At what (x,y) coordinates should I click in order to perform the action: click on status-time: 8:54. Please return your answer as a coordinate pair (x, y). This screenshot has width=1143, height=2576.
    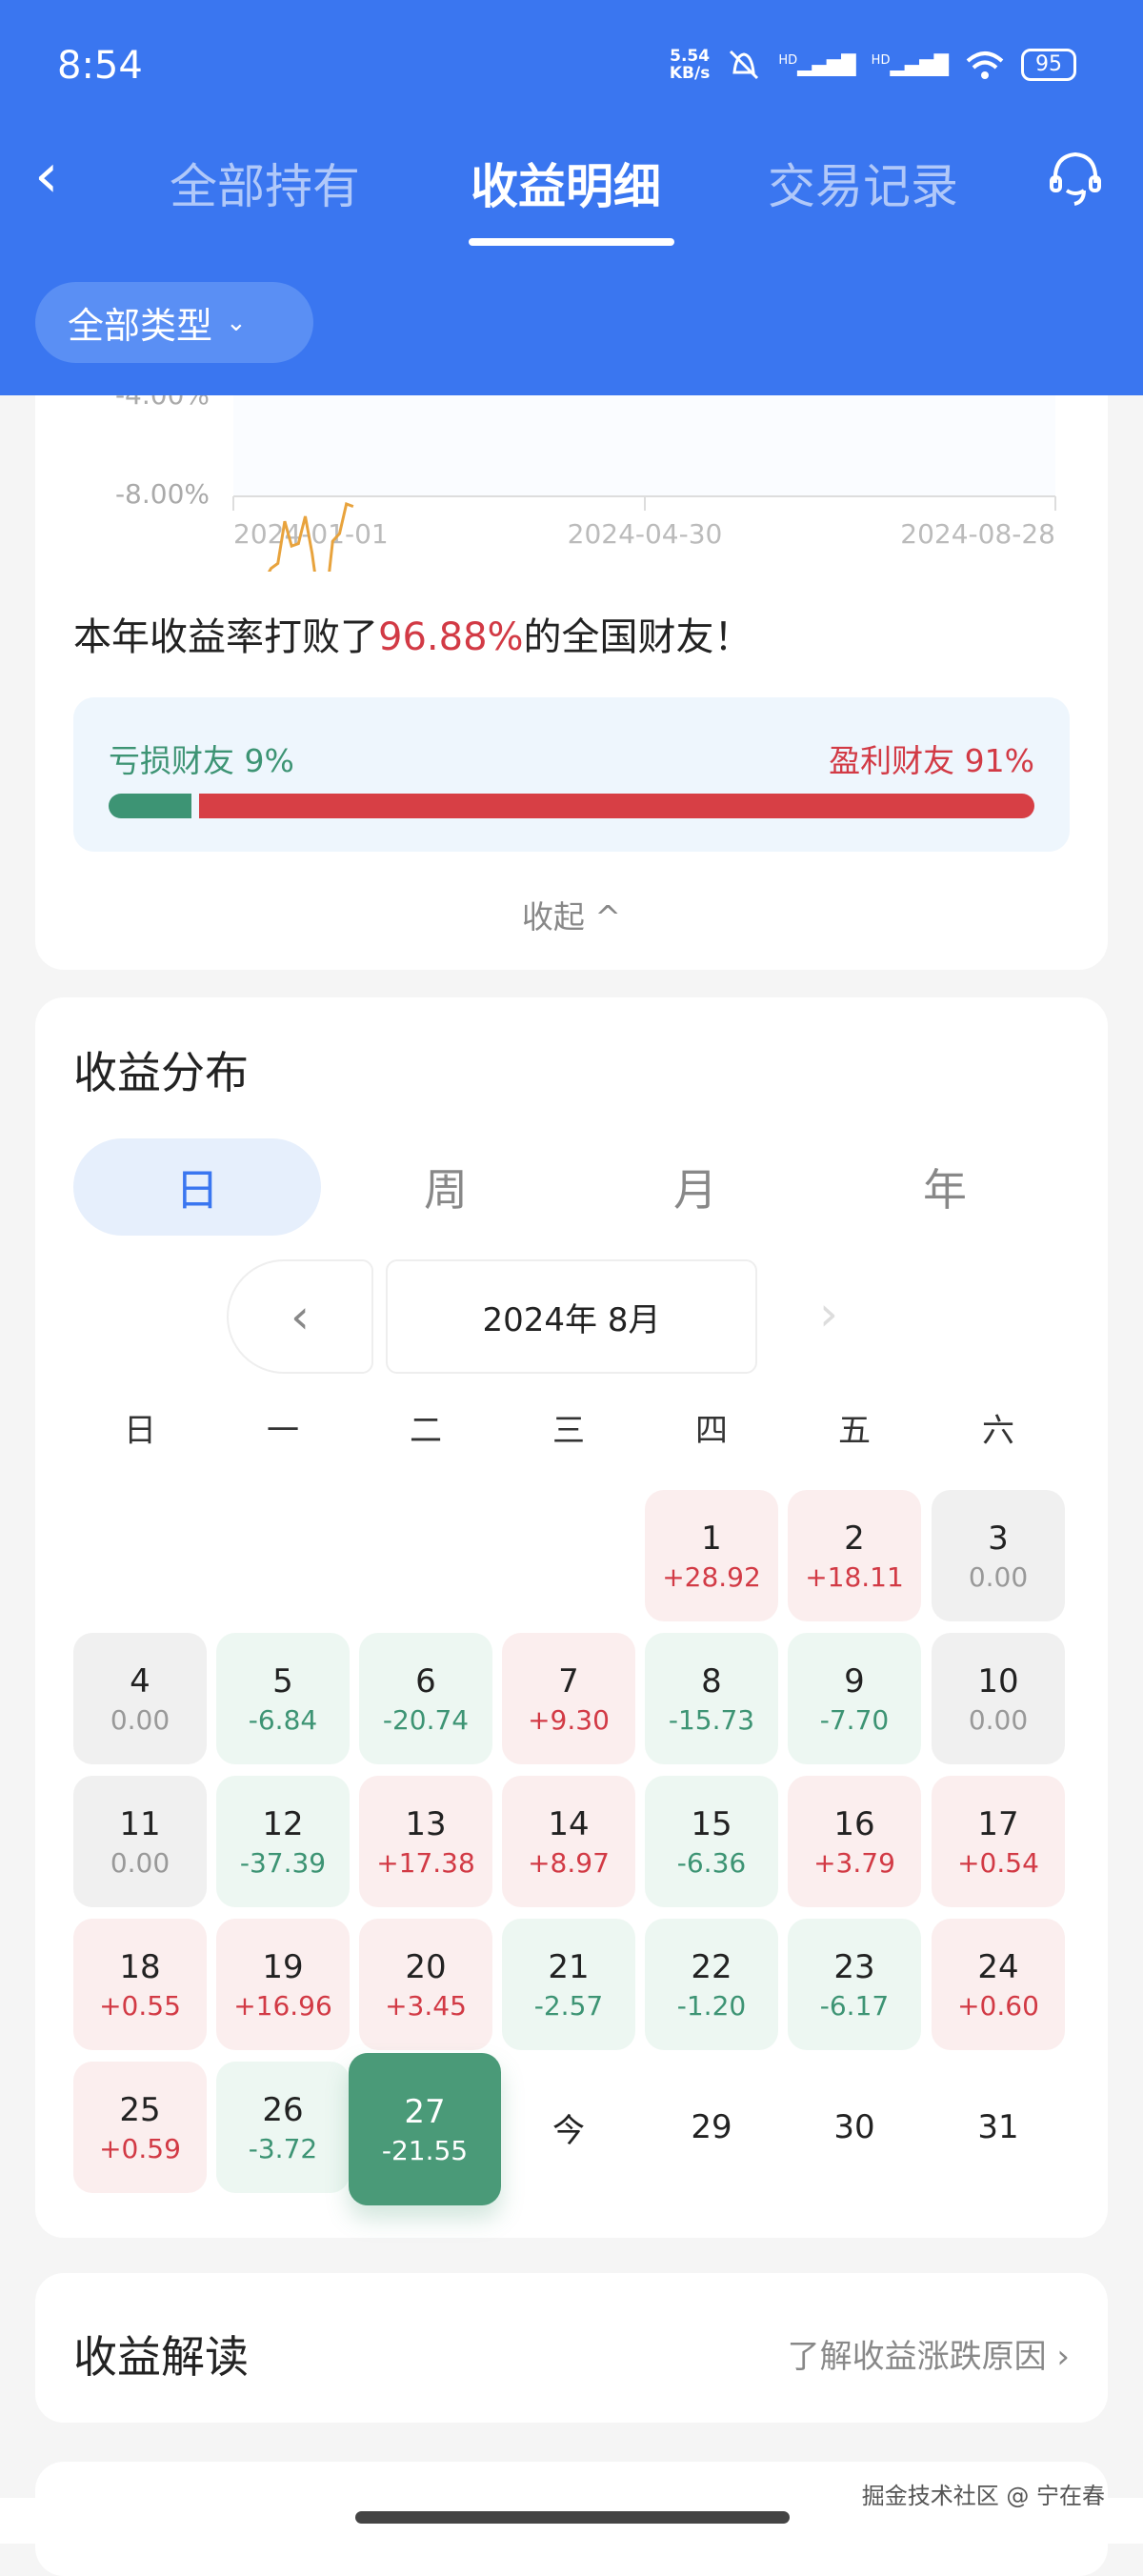
    Looking at the image, I should click on (100, 66).